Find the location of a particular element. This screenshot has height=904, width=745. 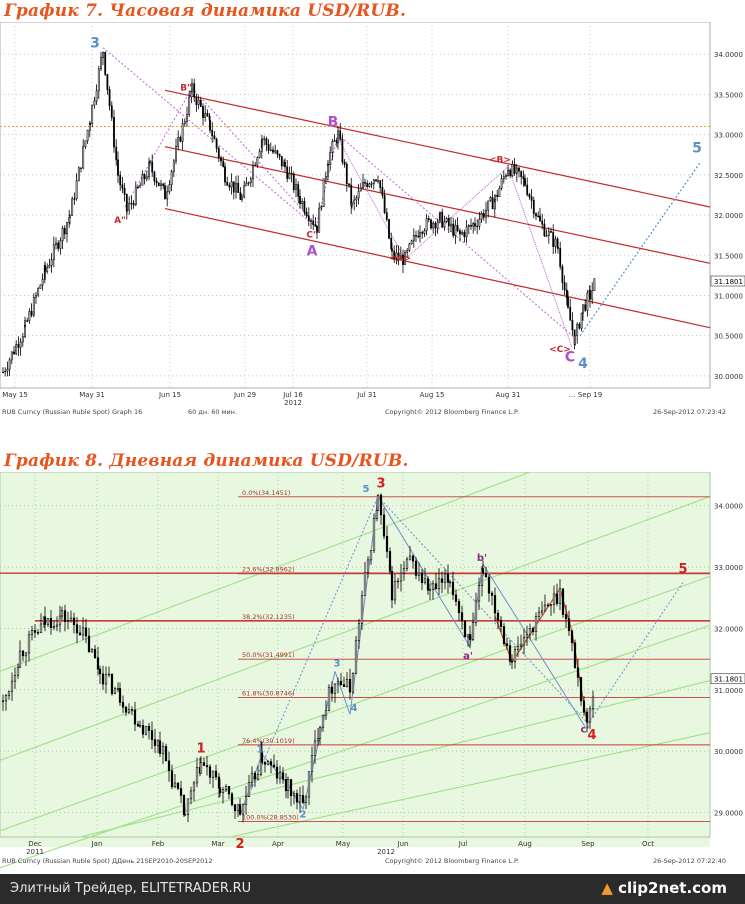

chart8-title: График 8. Дневная динамика USD/RUB. is located at coordinates (206, 461).